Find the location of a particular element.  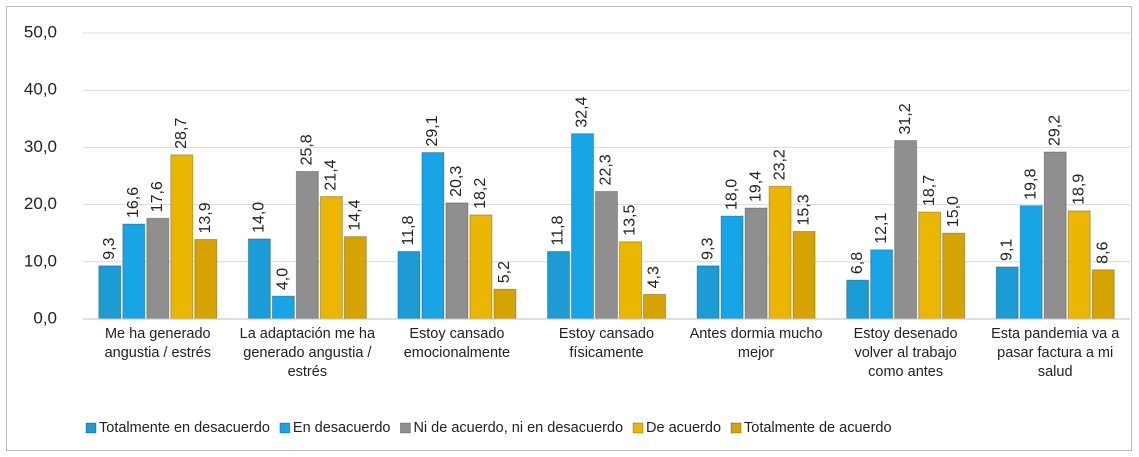

value-label: 4,0 is located at coordinates (283, 279).